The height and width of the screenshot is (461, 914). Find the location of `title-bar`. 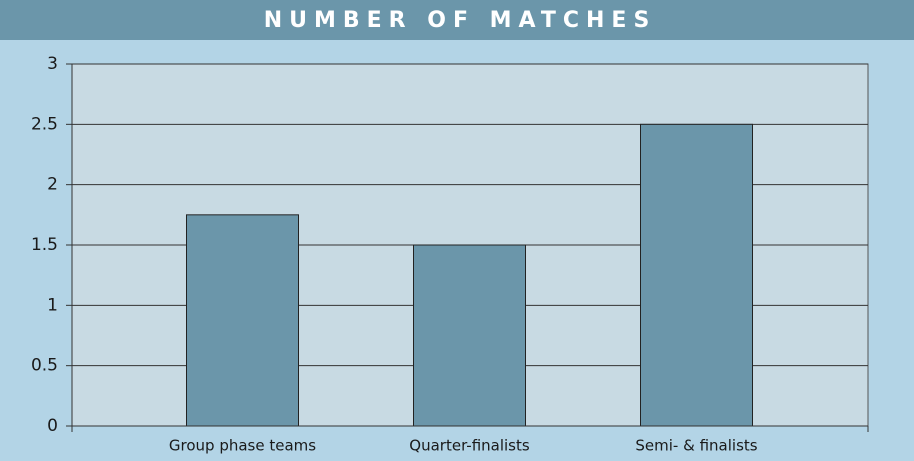

title-bar is located at coordinates (457, 20).